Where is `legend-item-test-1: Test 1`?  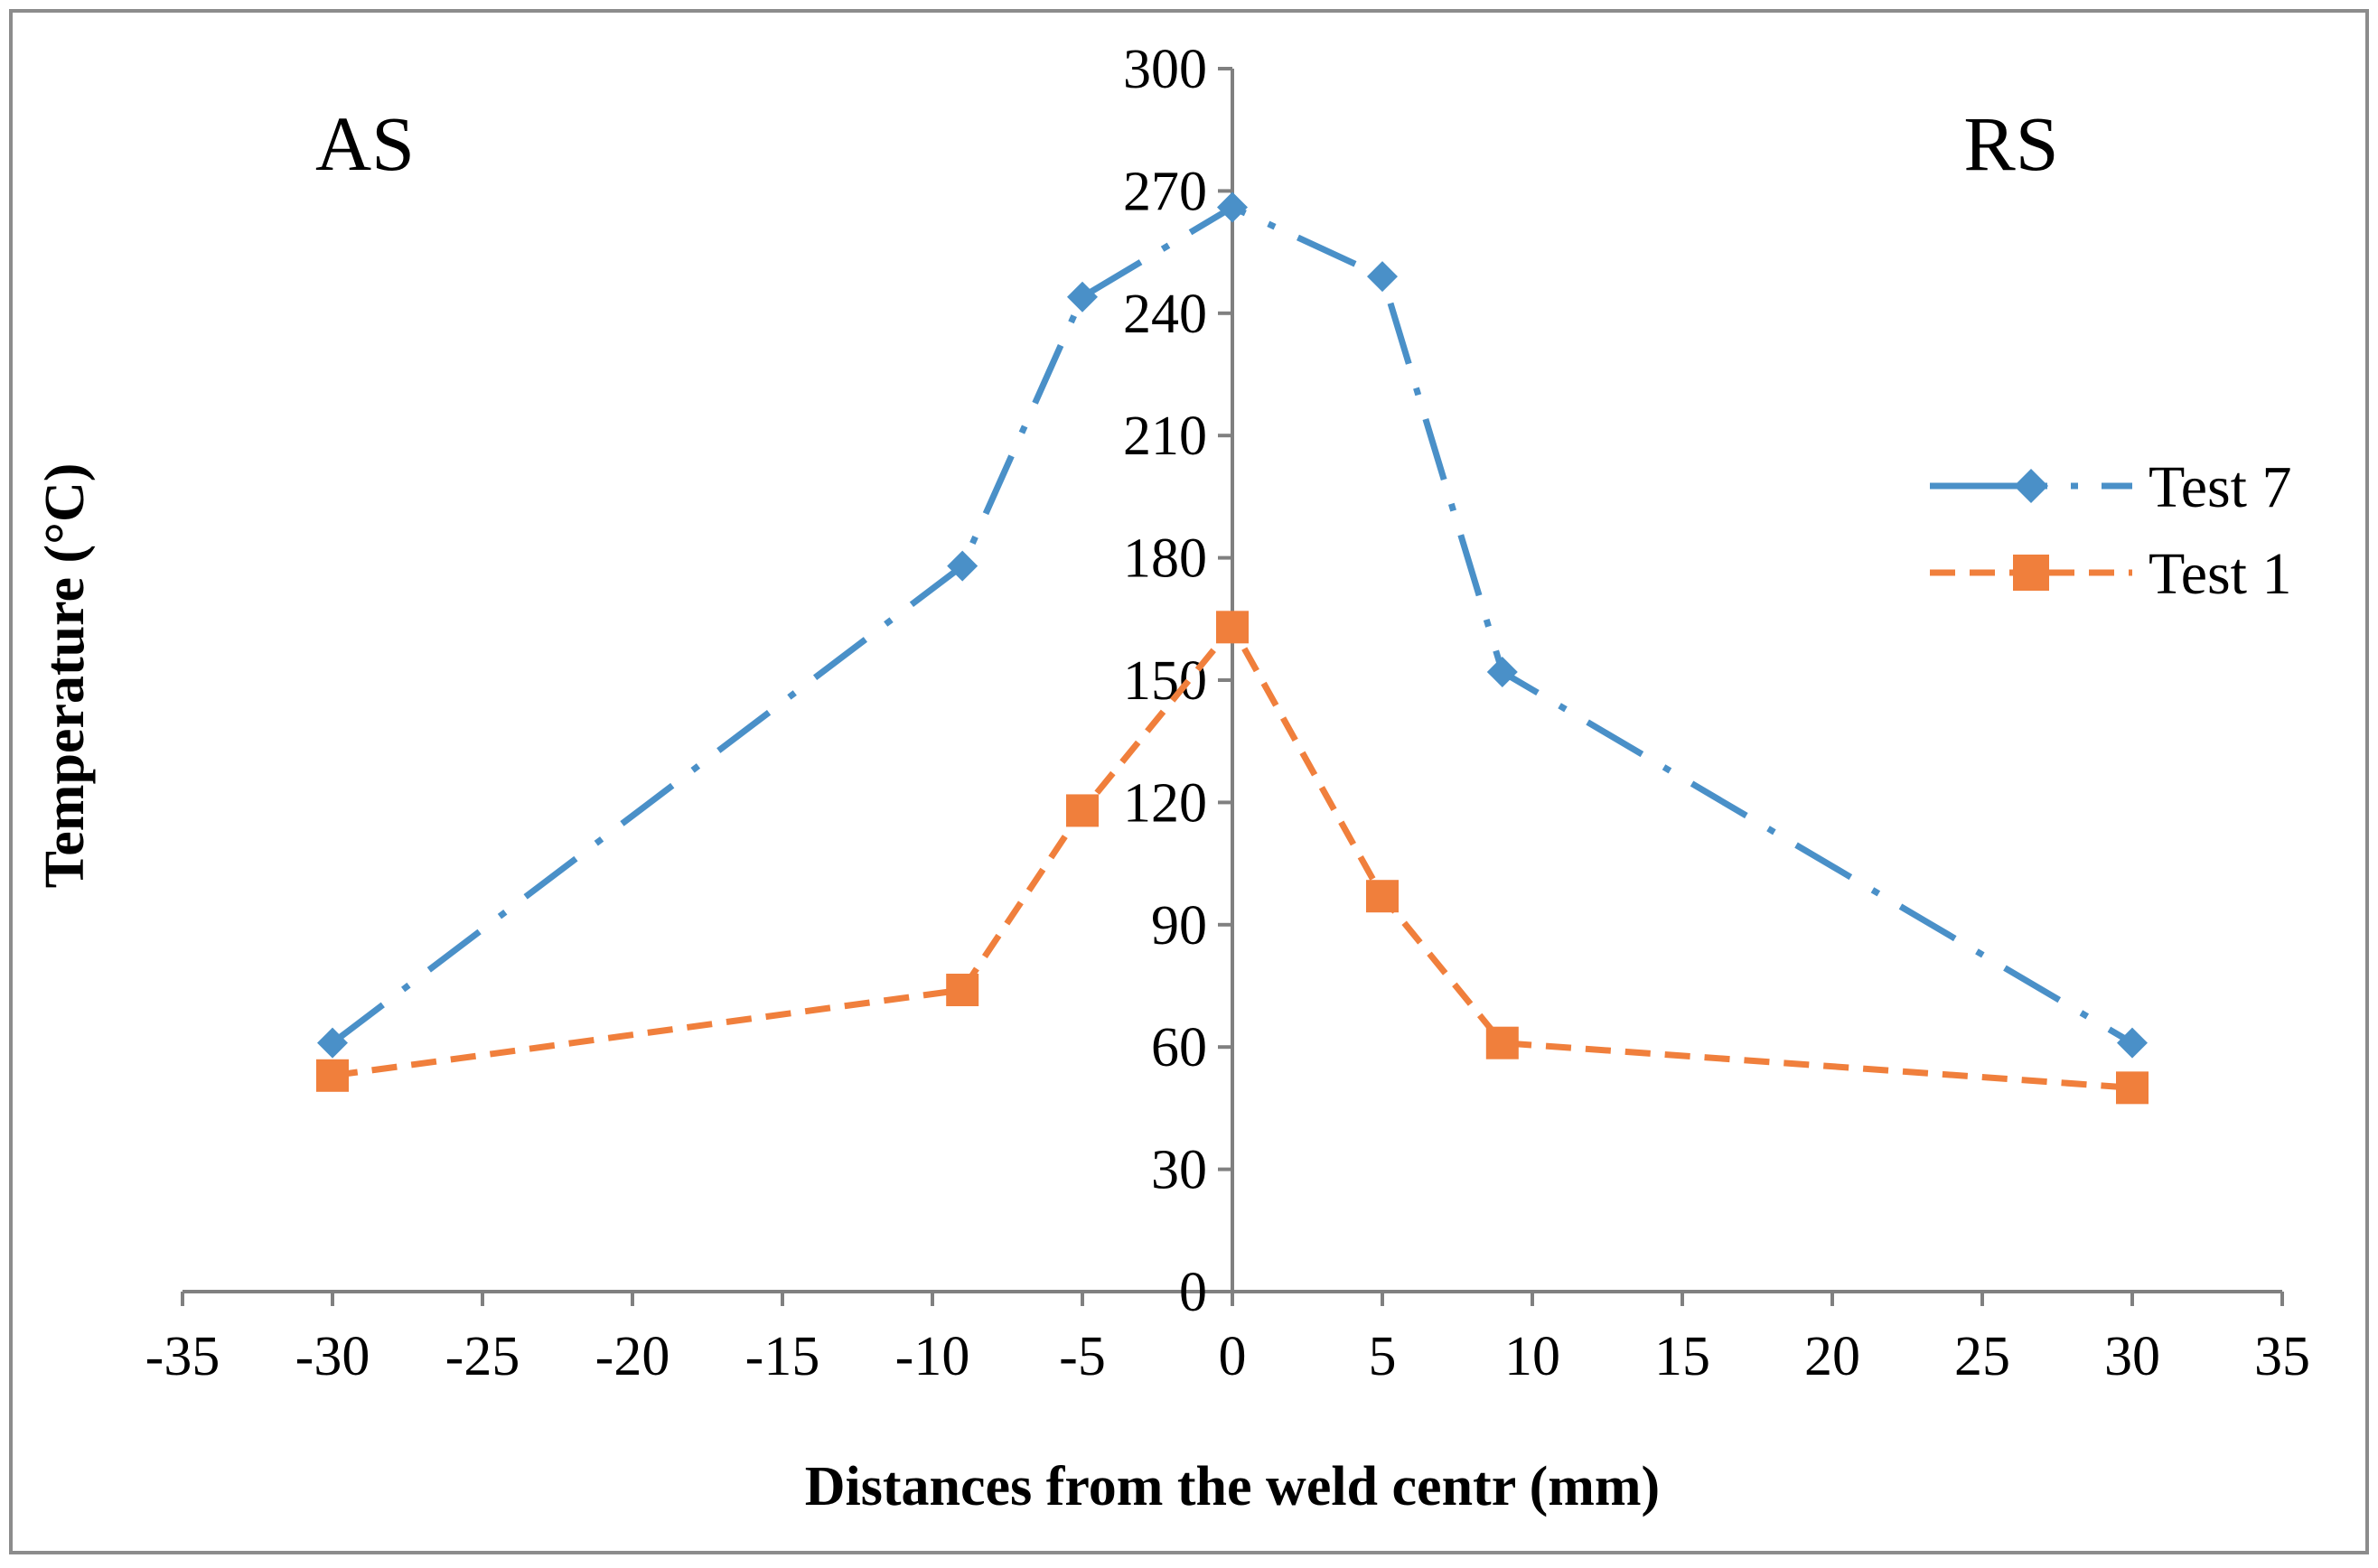
legend-item-test-1: Test 1 is located at coordinates (2111, 574).